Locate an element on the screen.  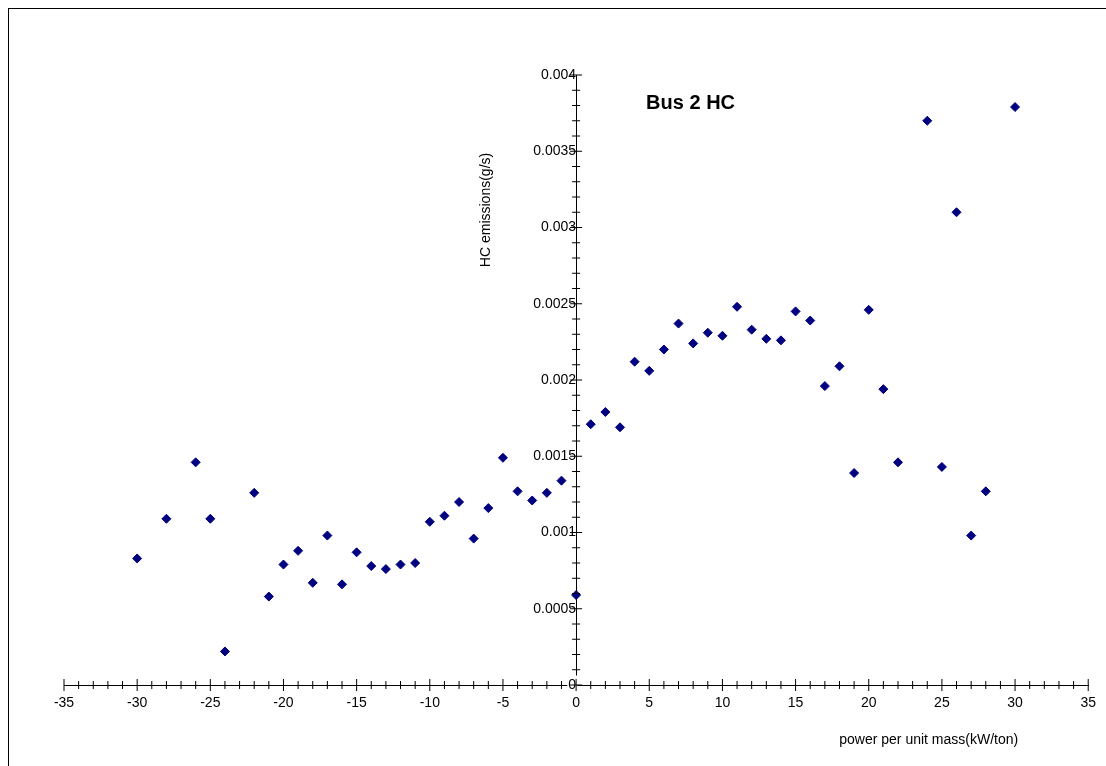
x-tick-label: 15 is located at coordinates (795, 702).